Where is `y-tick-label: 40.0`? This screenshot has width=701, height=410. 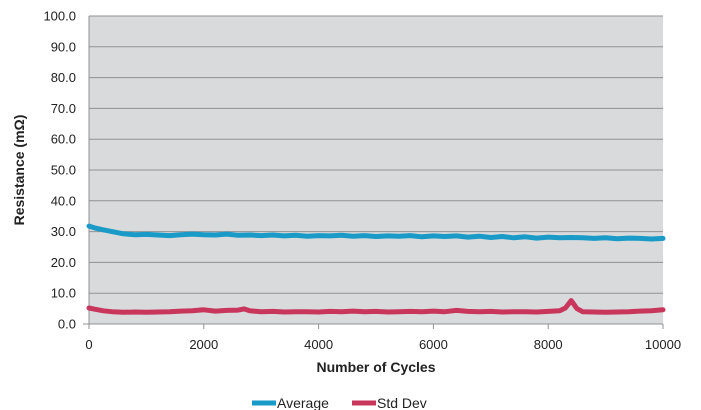 y-tick-label: 40.0 is located at coordinates (63, 200).